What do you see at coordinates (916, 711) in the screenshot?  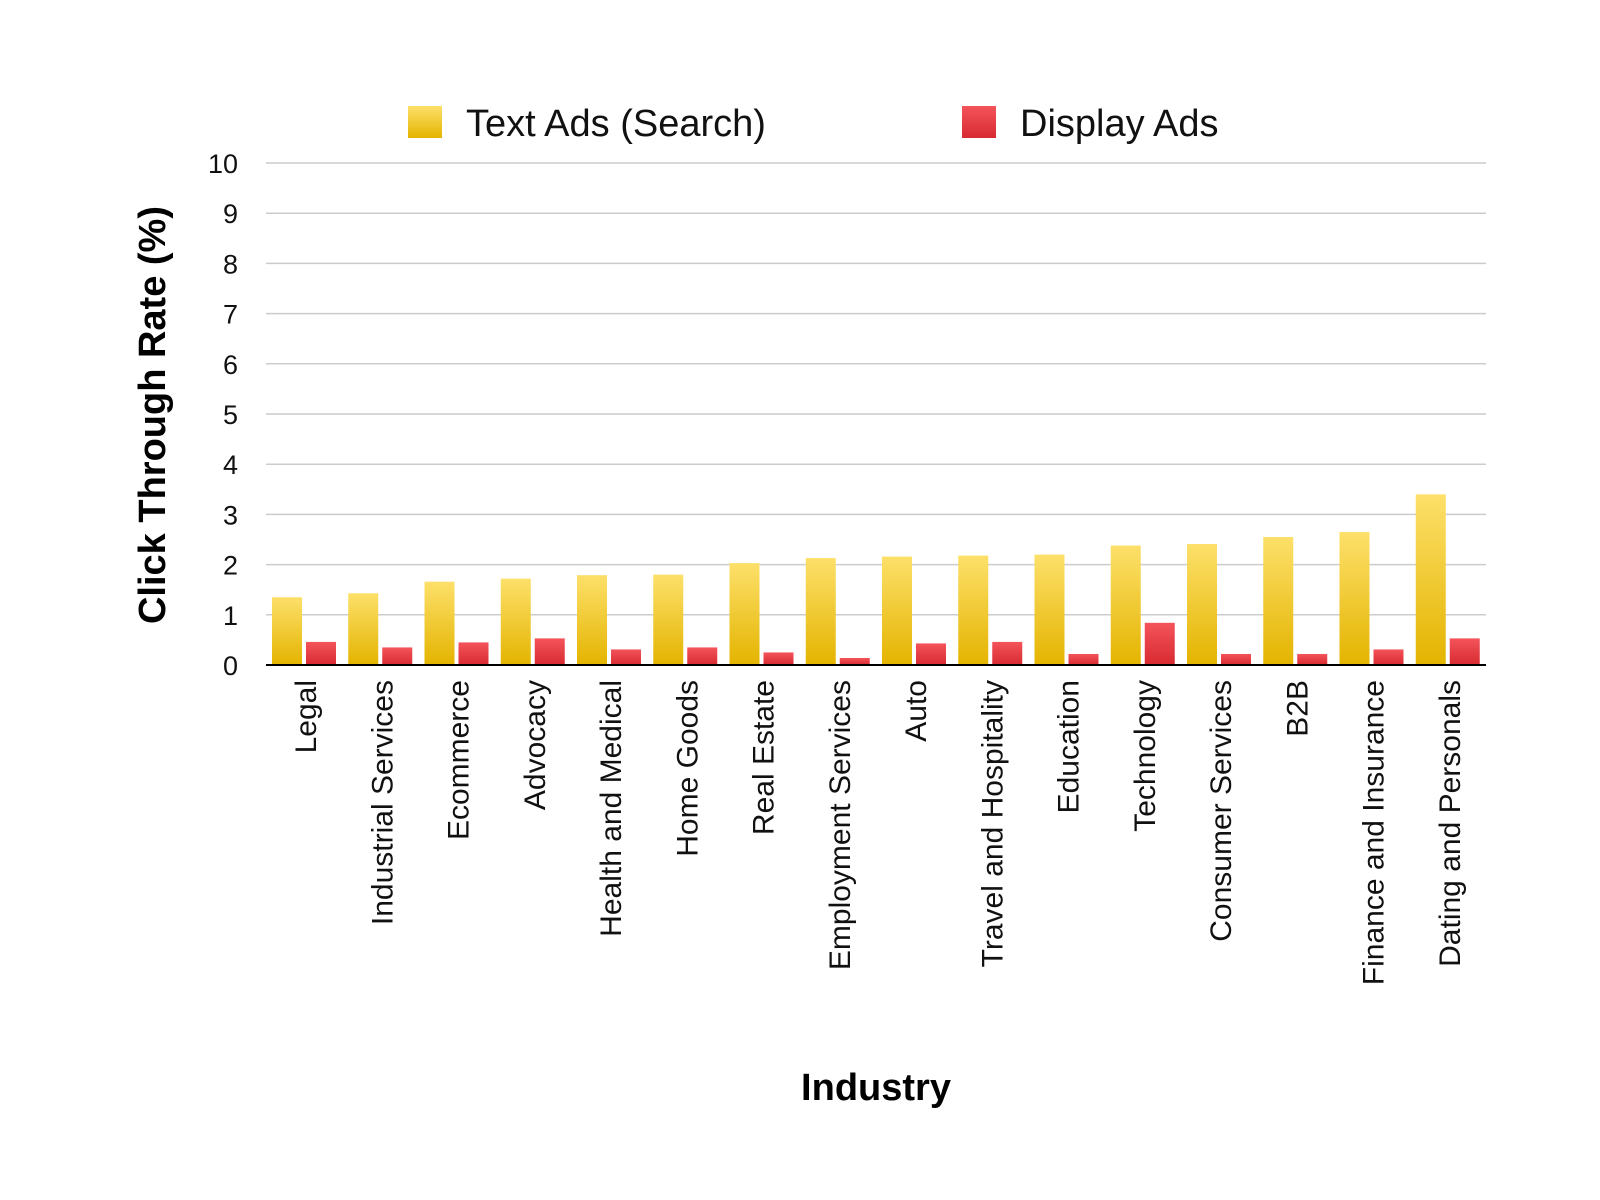 I see `x-category-label: Auto` at bounding box center [916, 711].